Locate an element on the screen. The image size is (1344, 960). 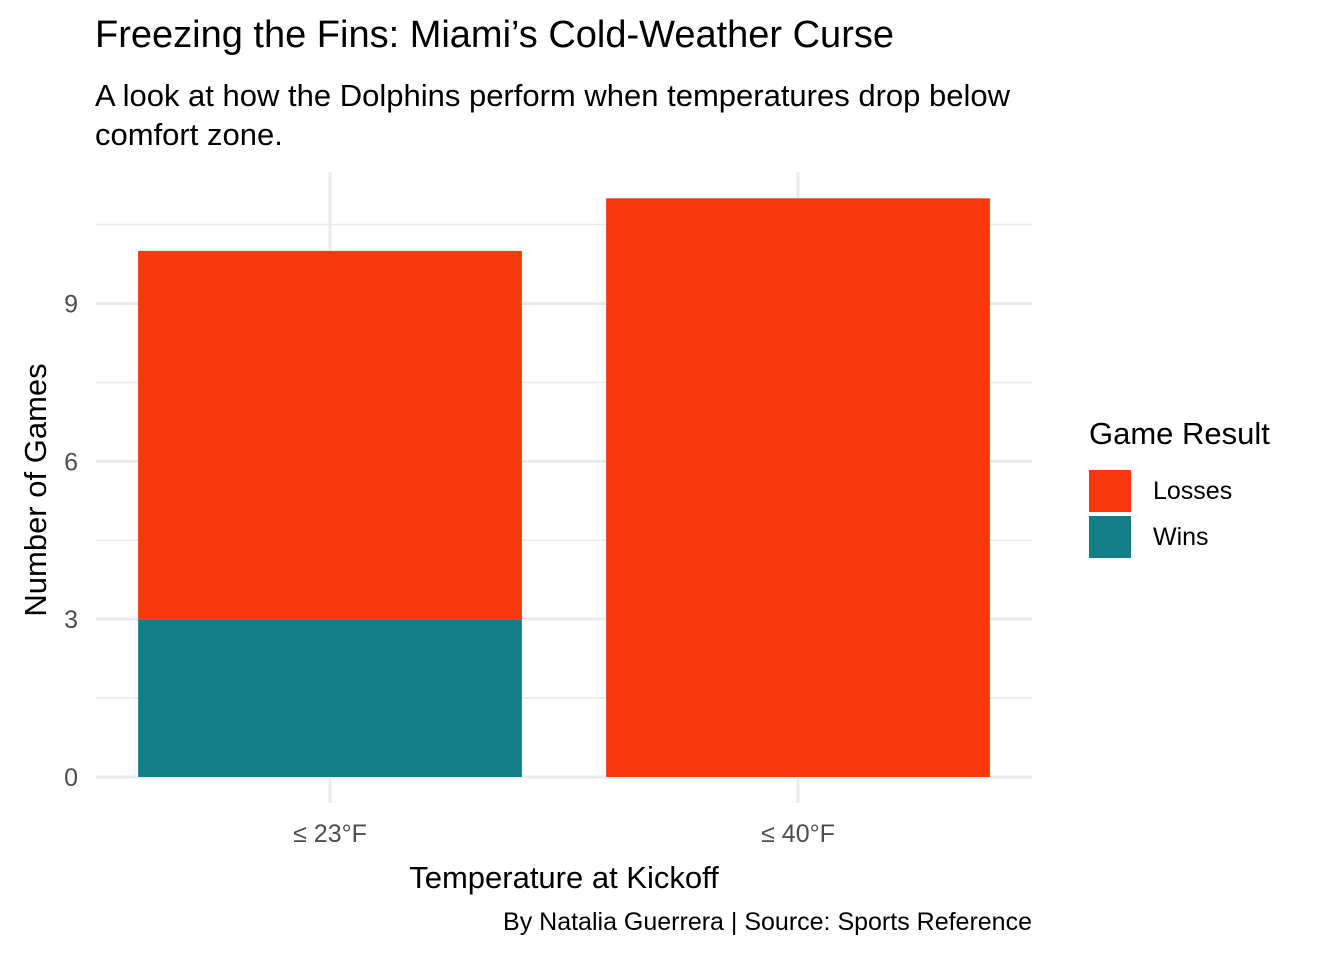
legend-item-losses: Losses is located at coordinates (1179, 491).